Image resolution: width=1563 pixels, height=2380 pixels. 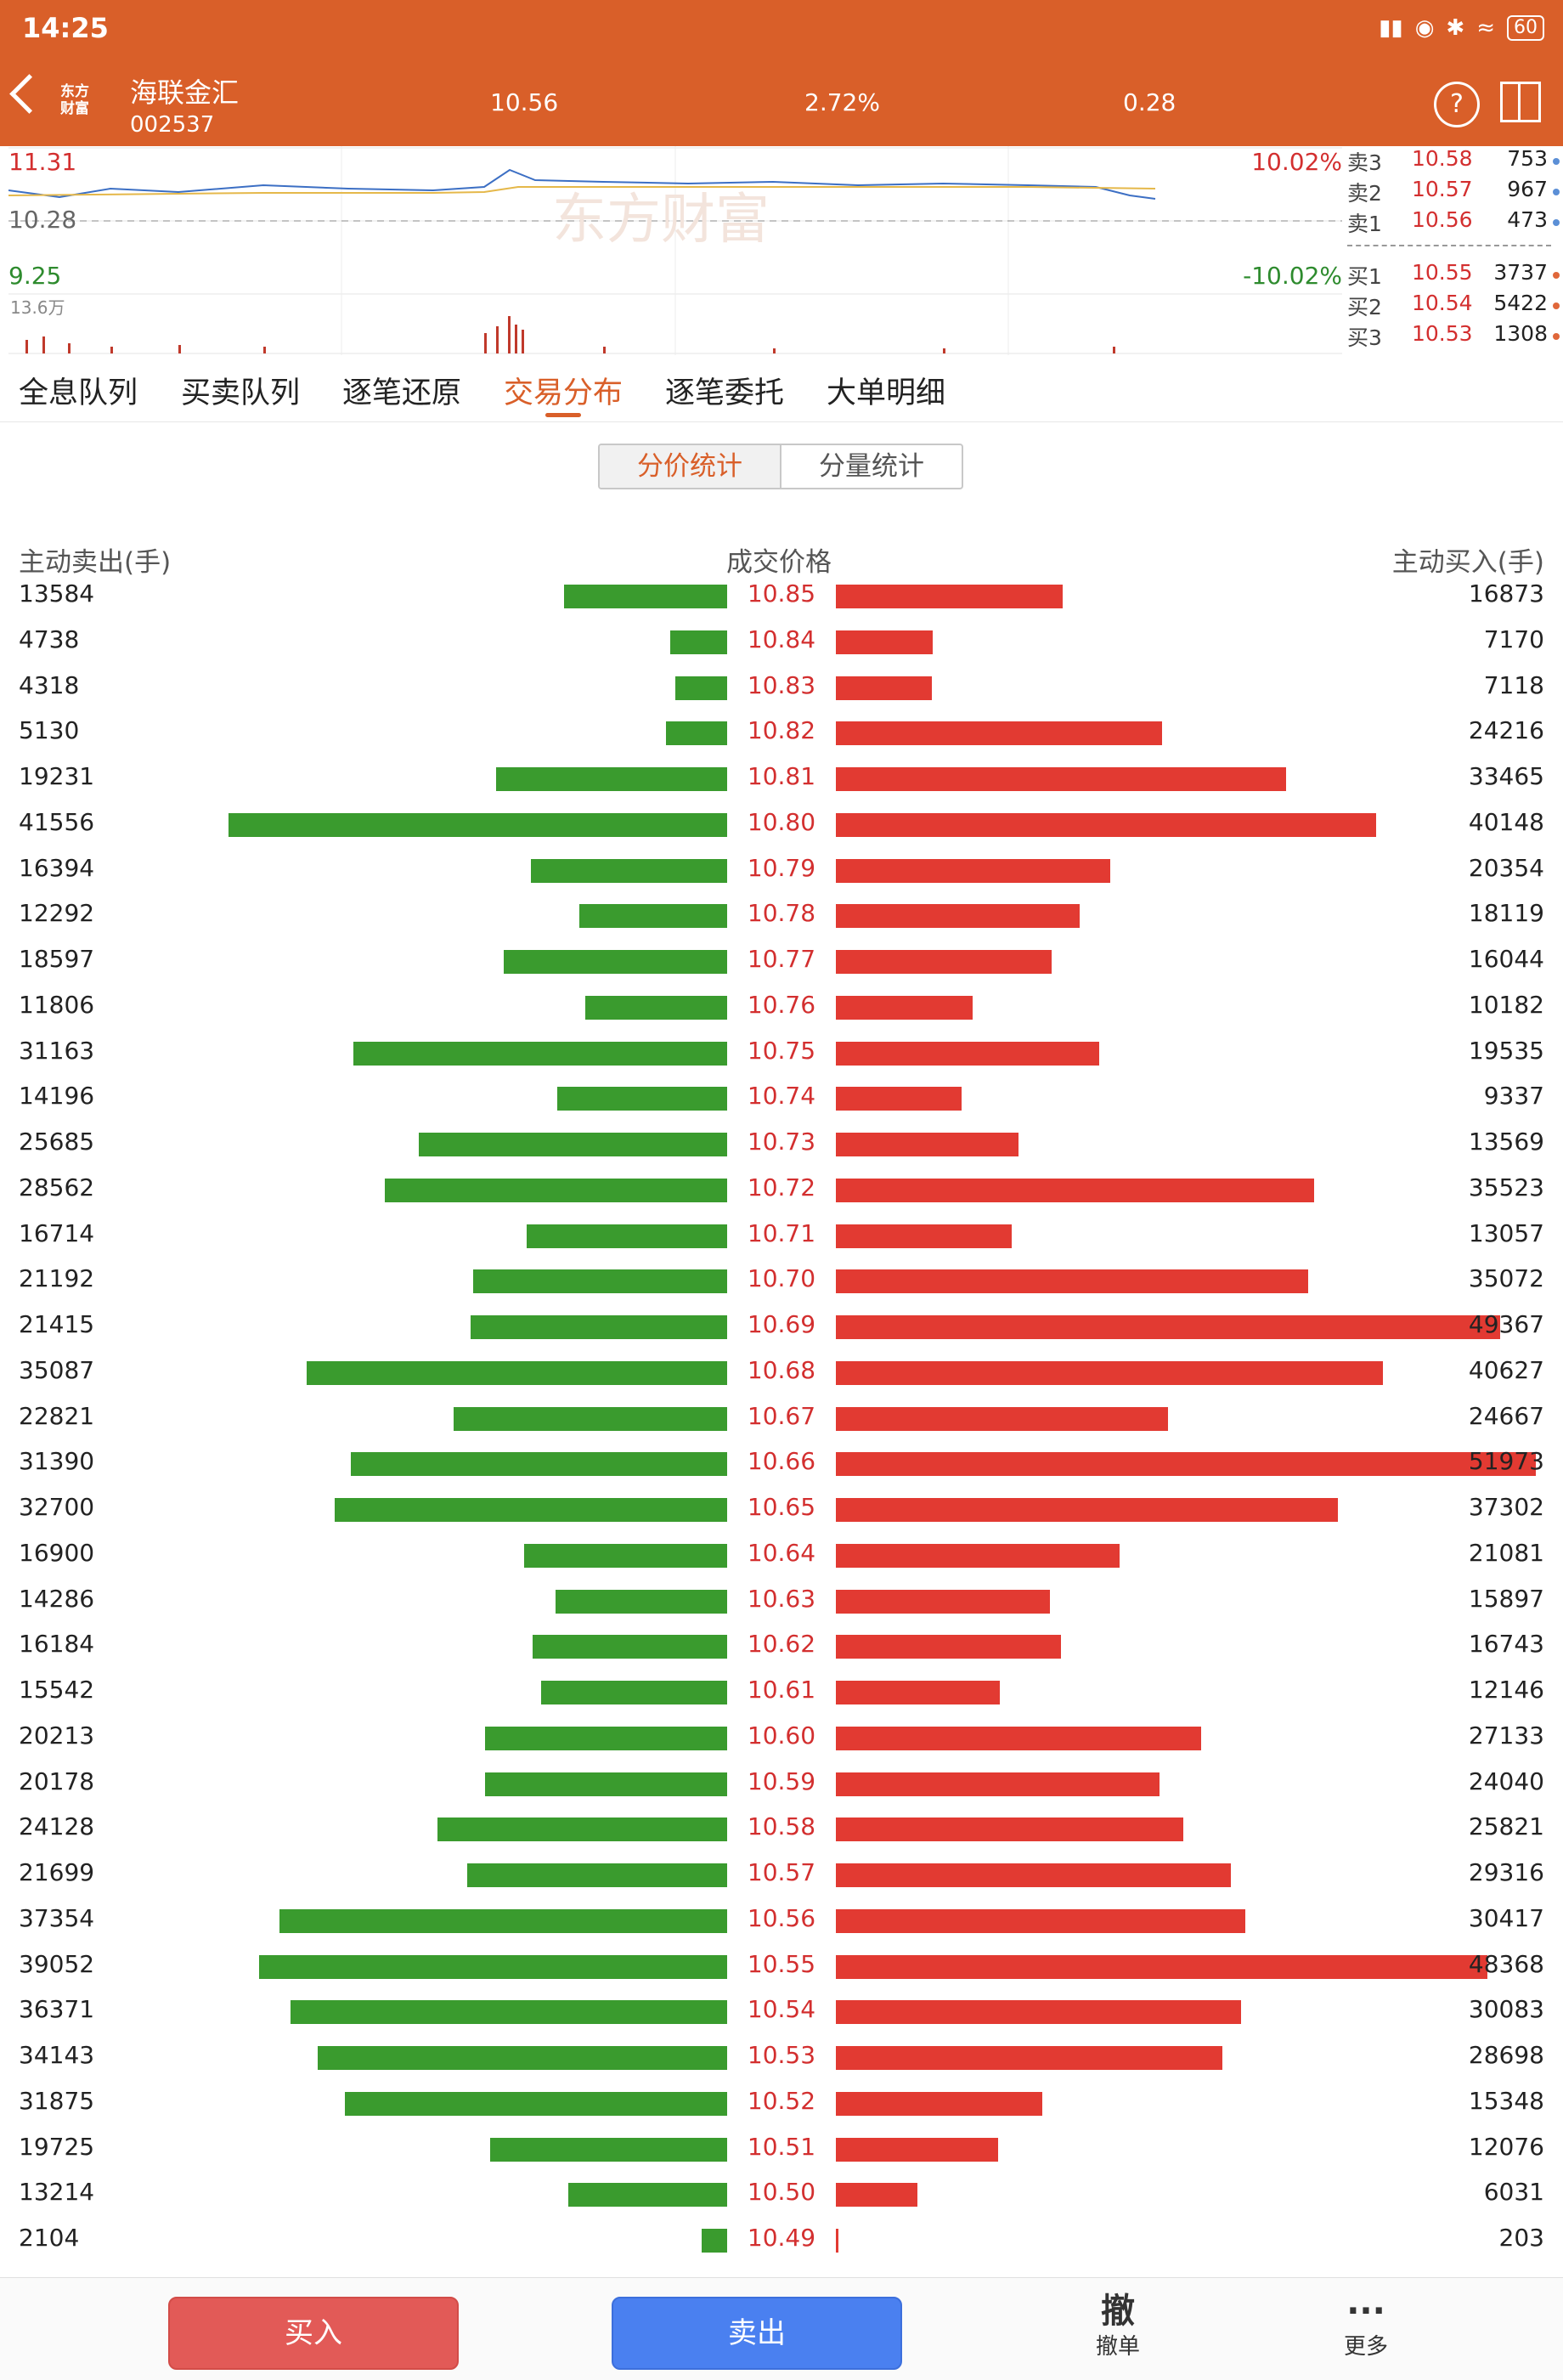 What do you see at coordinates (57, 1964) in the screenshot?
I see `sell-volume: 39052` at bounding box center [57, 1964].